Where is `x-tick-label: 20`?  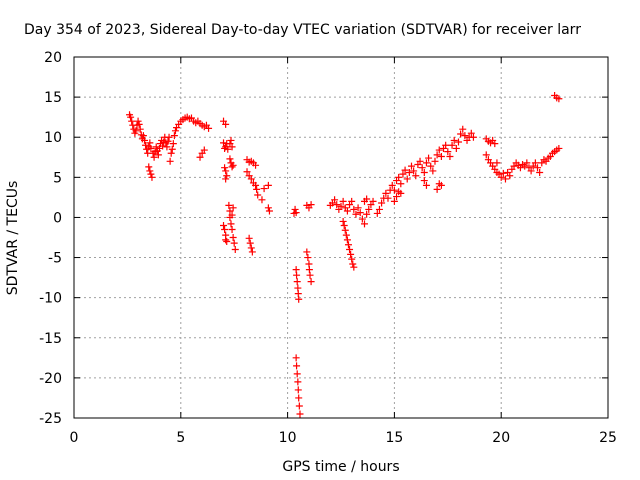
x-tick-label: 20 is located at coordinates (501, 438).